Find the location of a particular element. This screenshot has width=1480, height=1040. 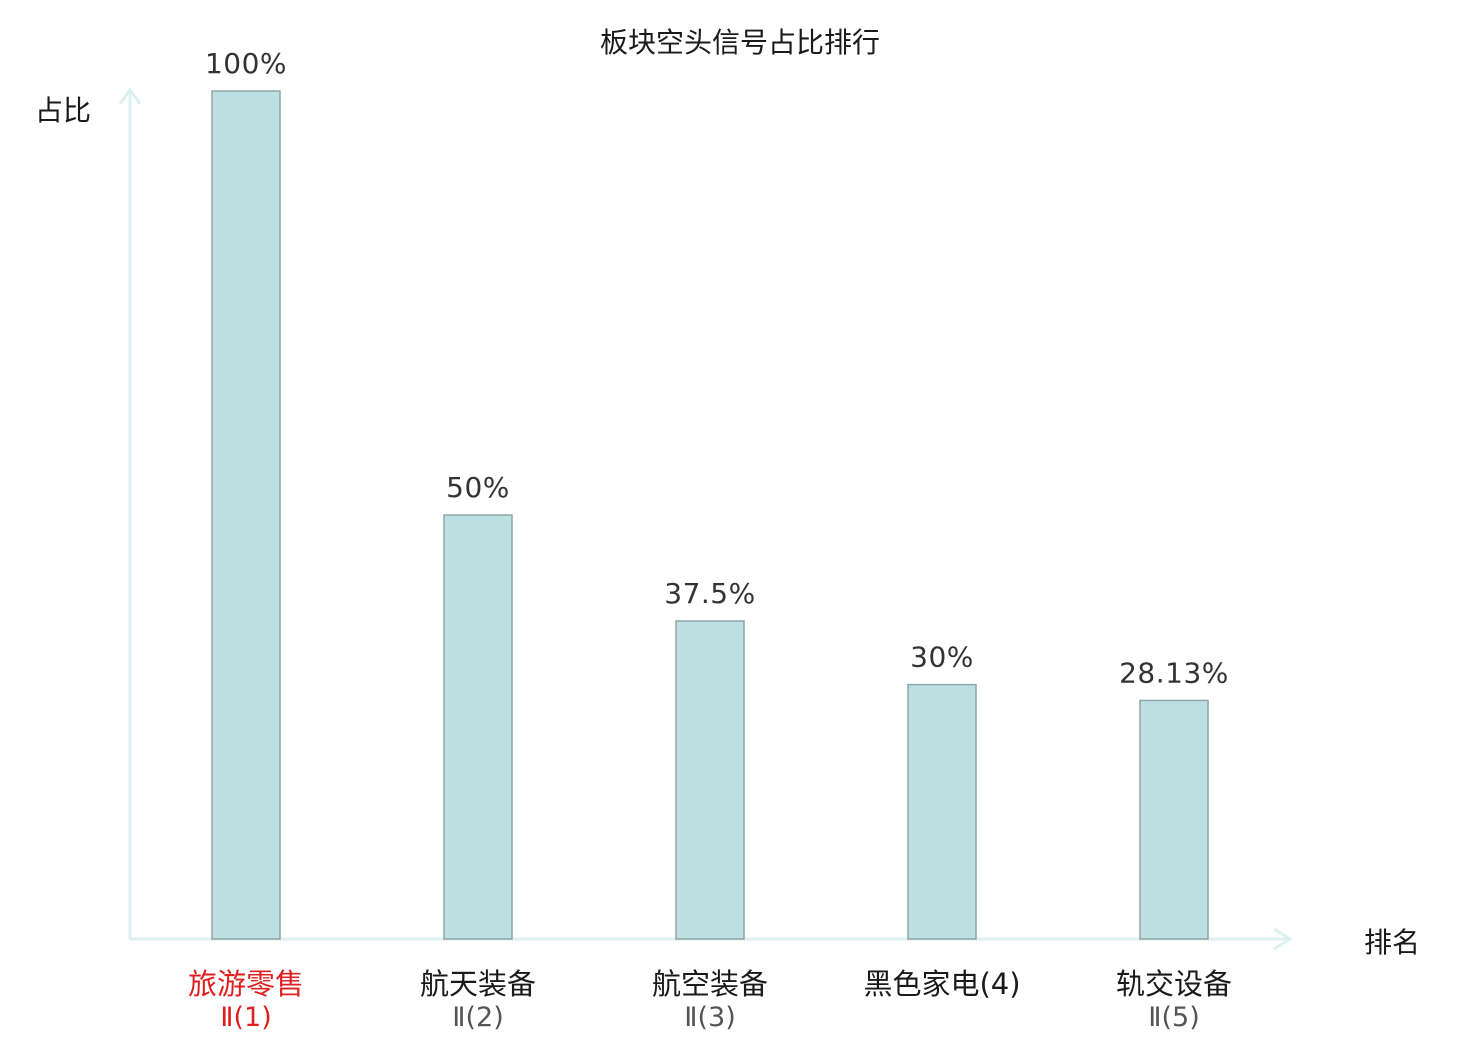

data-label: 37.5% is located at coordinates (709, 593).